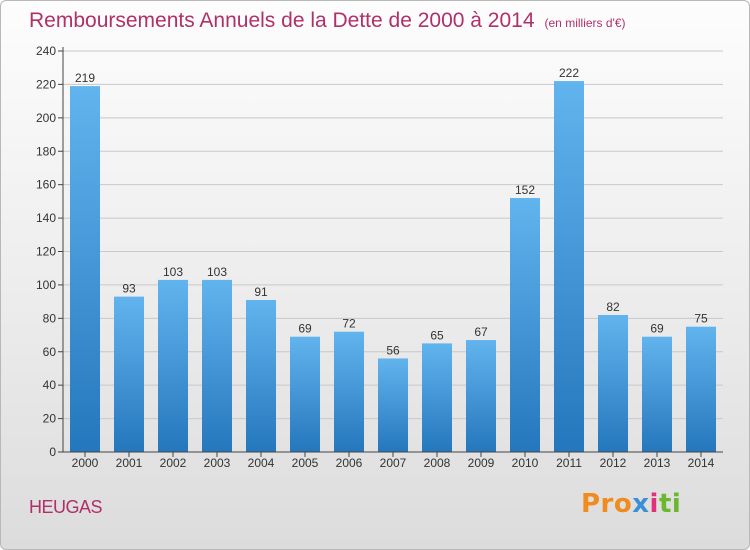 The height and width of the screenshot is (550, 750). What do you see at coordinates (52, 452) in the screenshot?
I see `y-tick-label: 0` at bounding box center [52, 452].